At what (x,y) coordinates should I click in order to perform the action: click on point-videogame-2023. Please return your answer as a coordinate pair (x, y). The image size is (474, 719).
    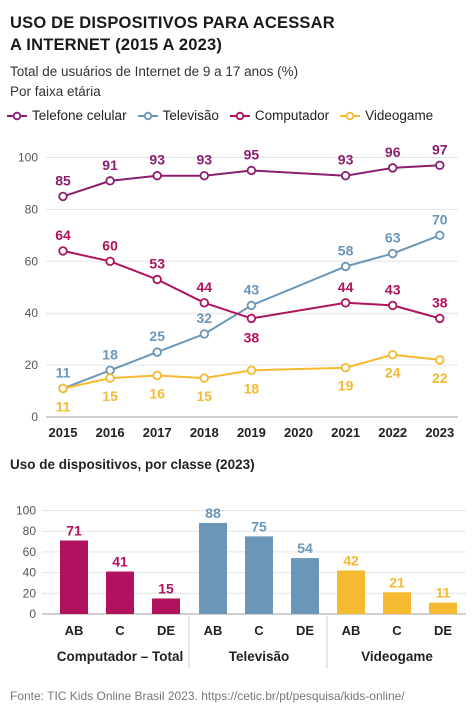
    Looking at the image, I should click on (440, 360).